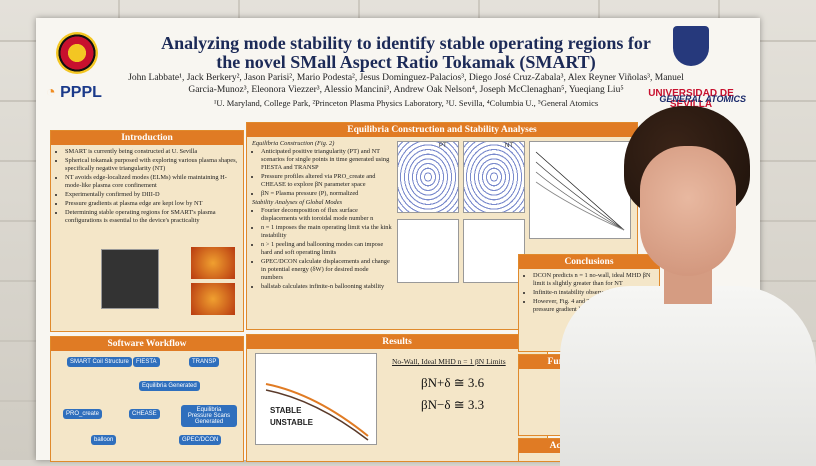  What do you see at coordinates (688, 211) in the screenshot?
I see `smiling-face` at bounding box center [688, 211].